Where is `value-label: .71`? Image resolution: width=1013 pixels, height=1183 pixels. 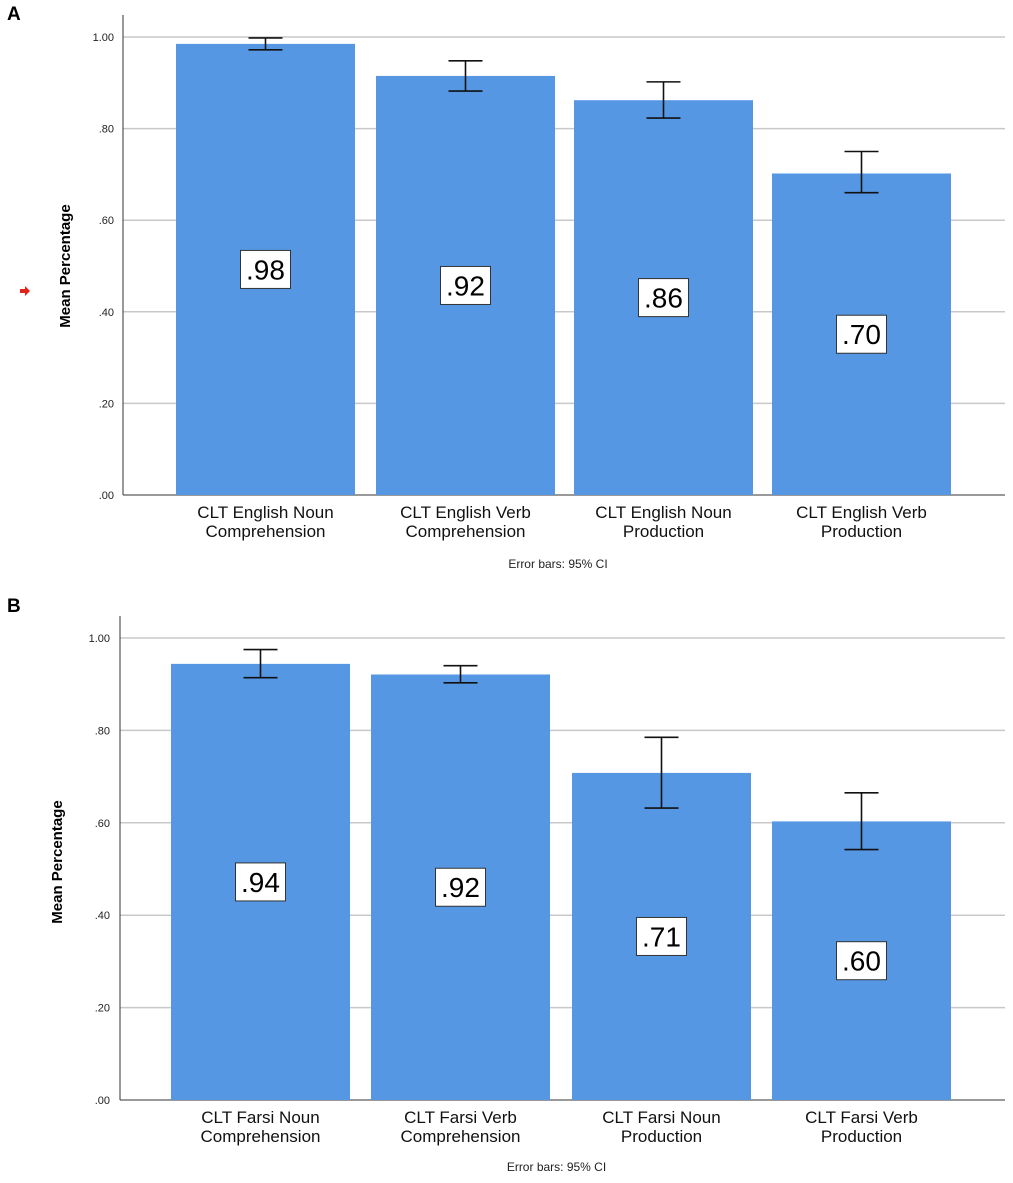 value-label: .71 is located at coordinates (661, 936).